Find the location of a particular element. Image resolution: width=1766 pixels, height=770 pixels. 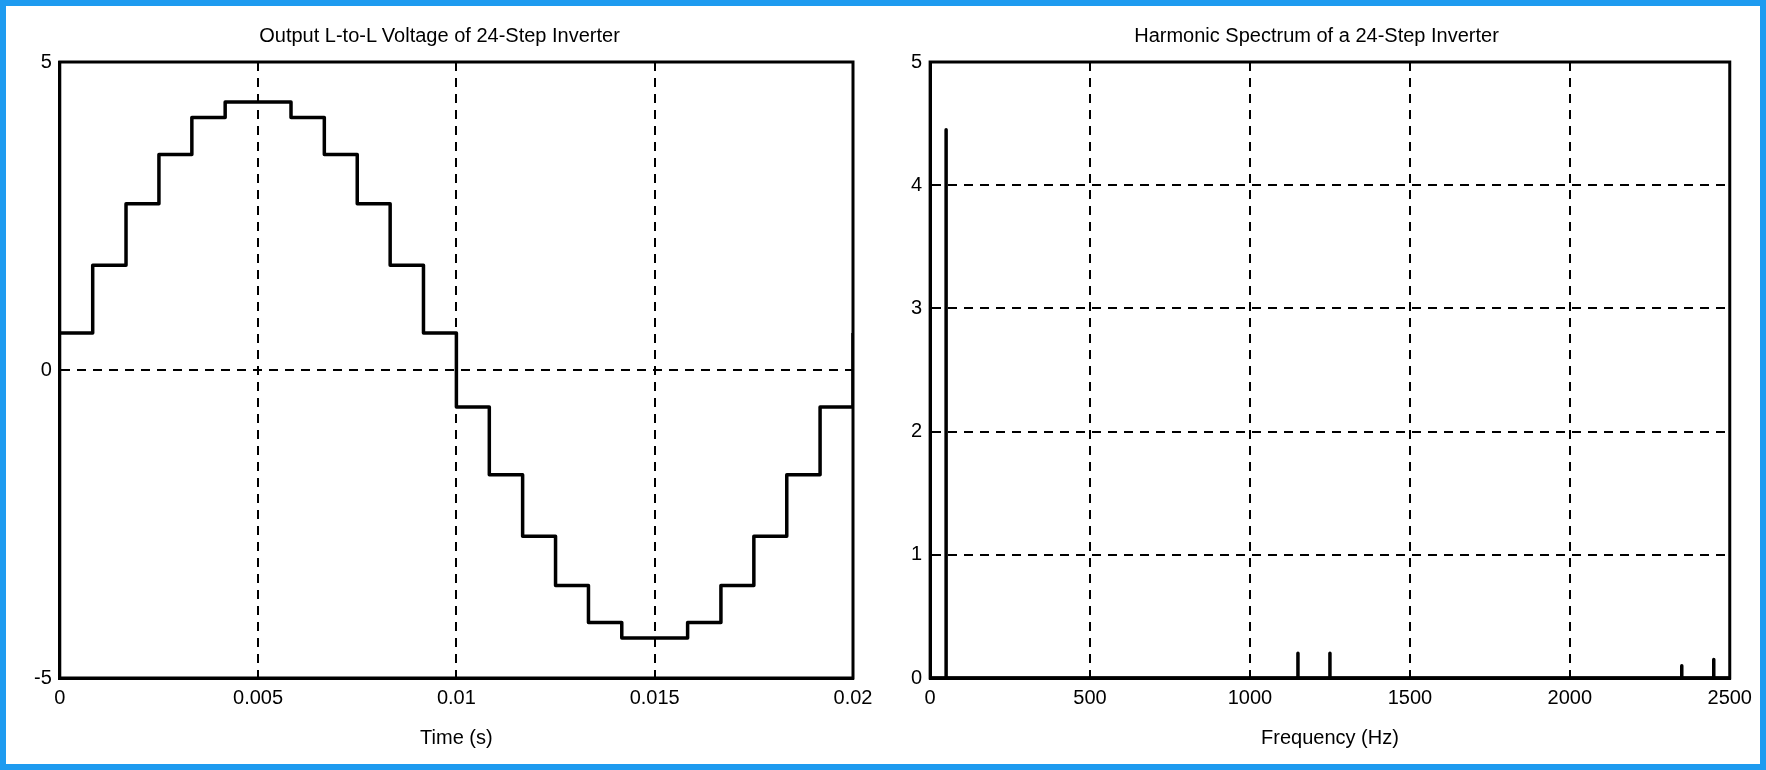

x-axis-title: Frequency (Hz) is located at coordinates (1330, 736).